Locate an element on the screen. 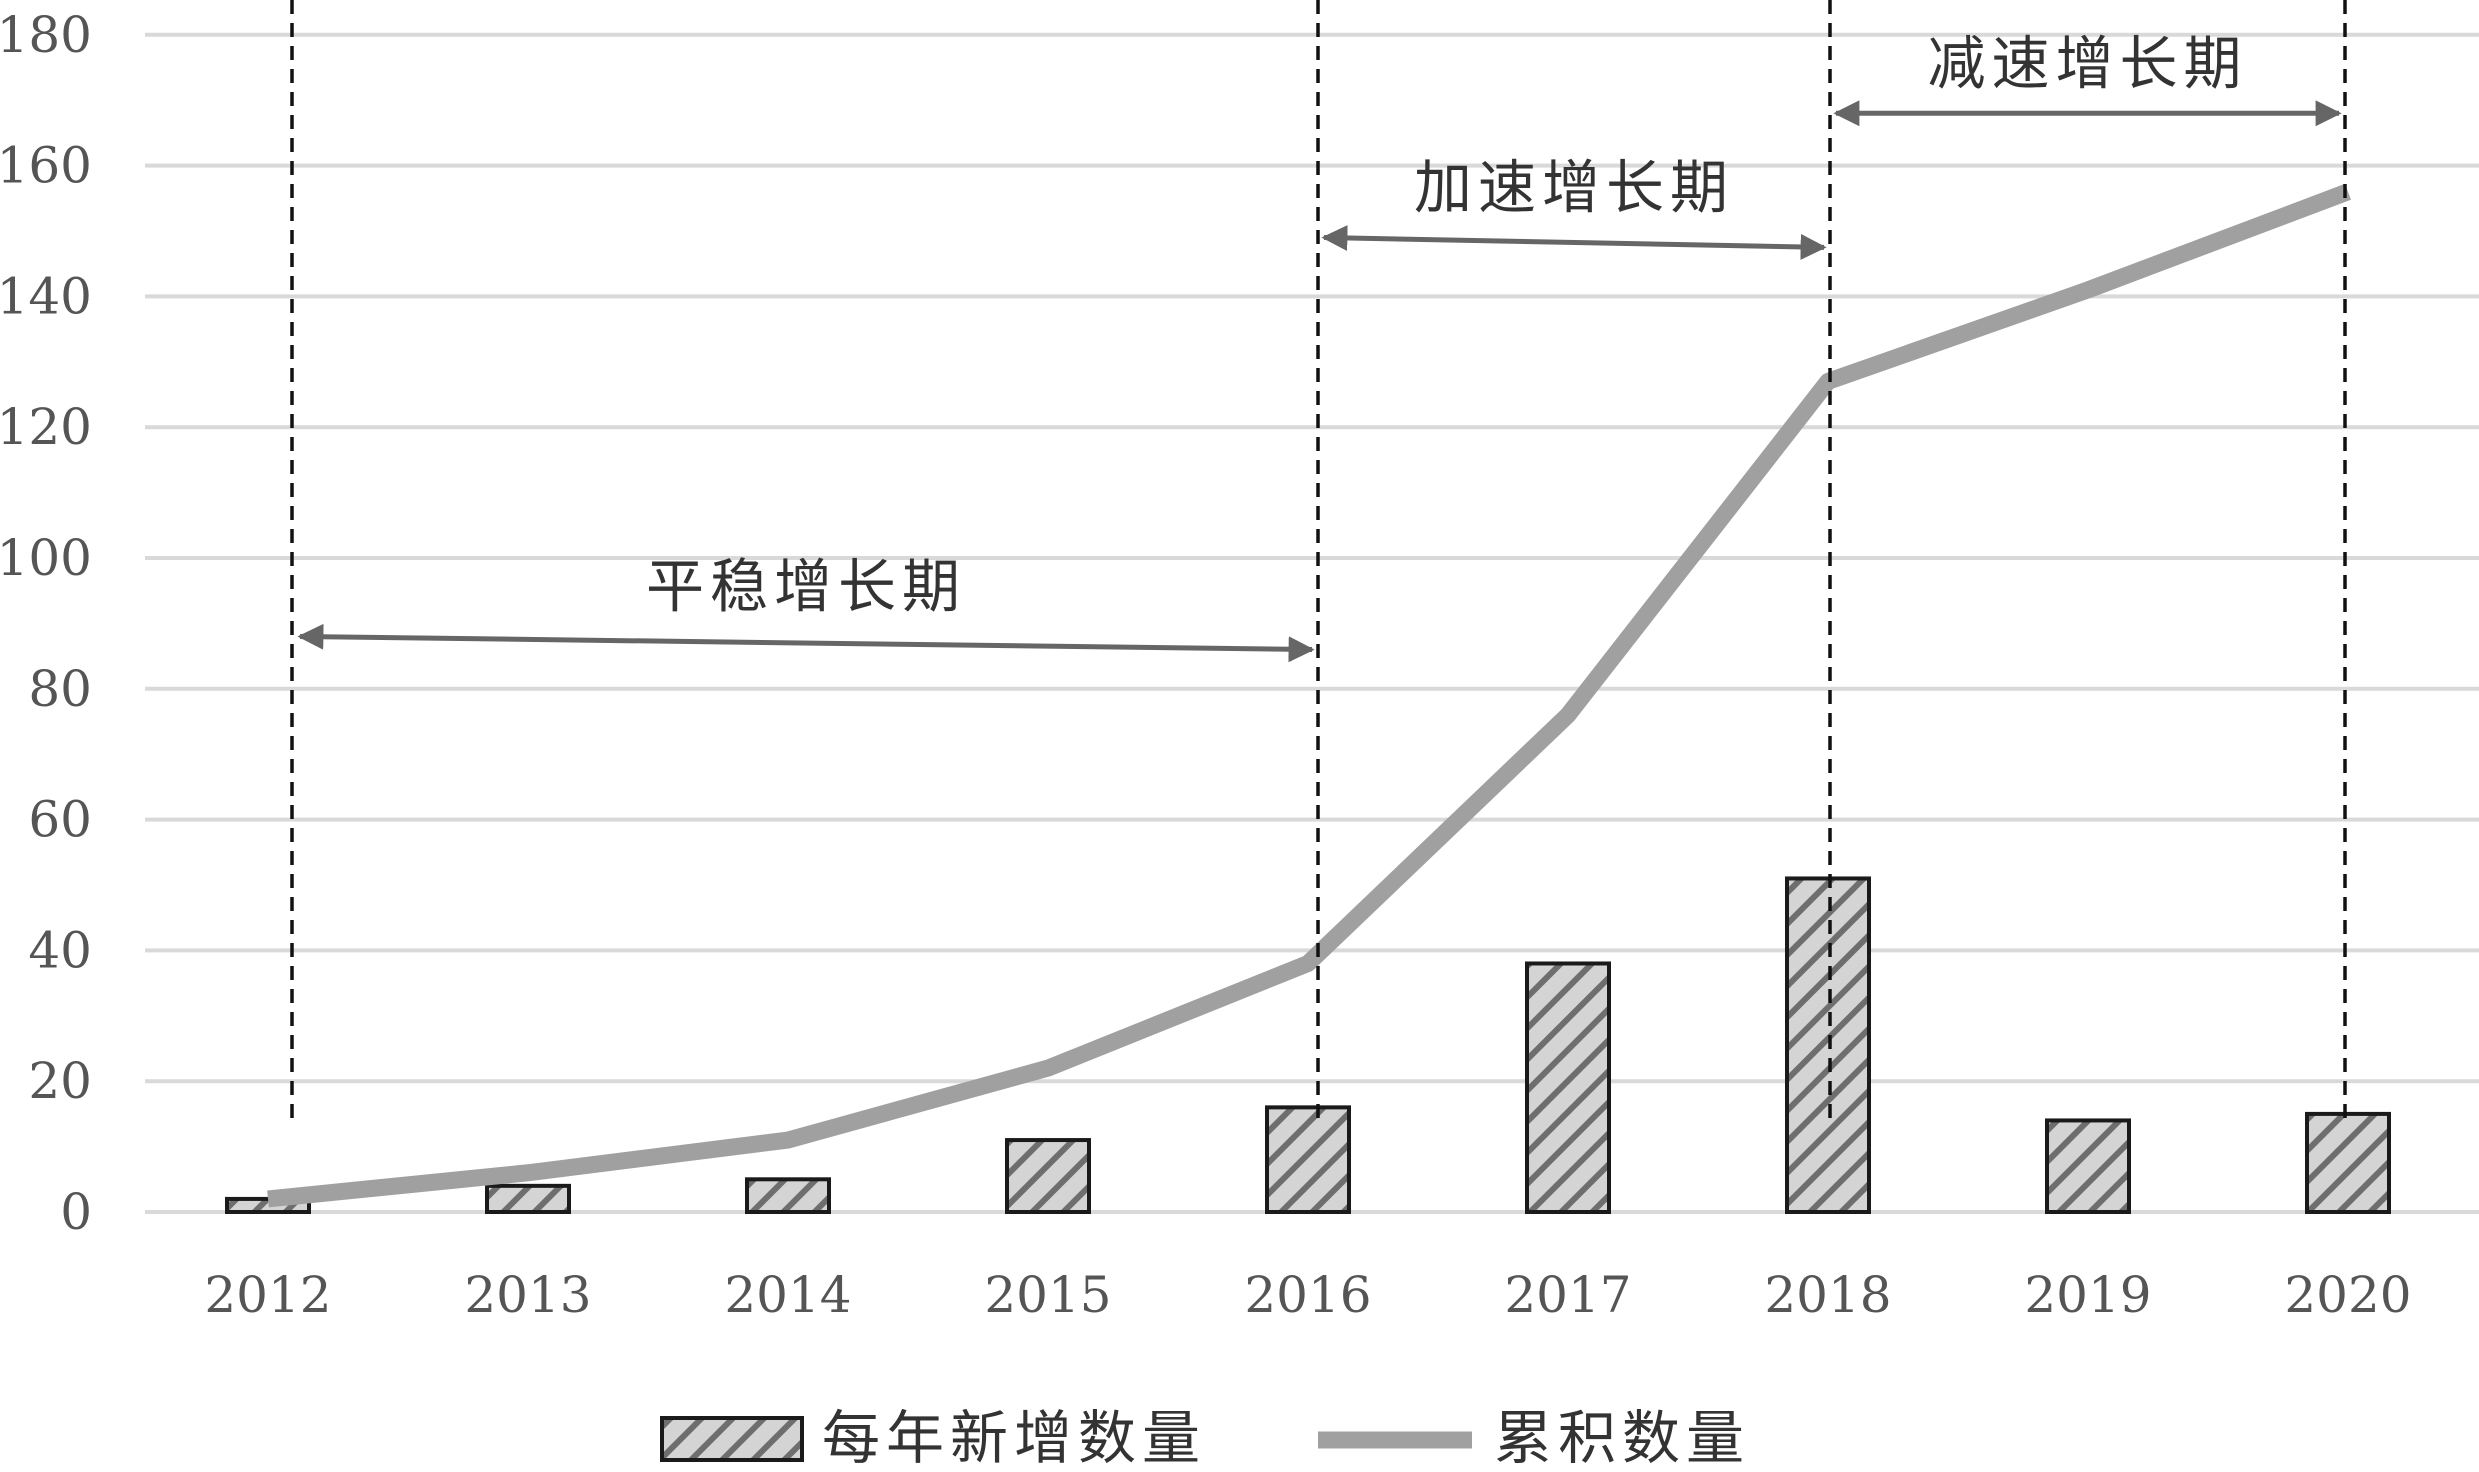 The image size is (2479, 1472). legend-item-bar: 每年新增数量 is located at coordinates (933, 1438).